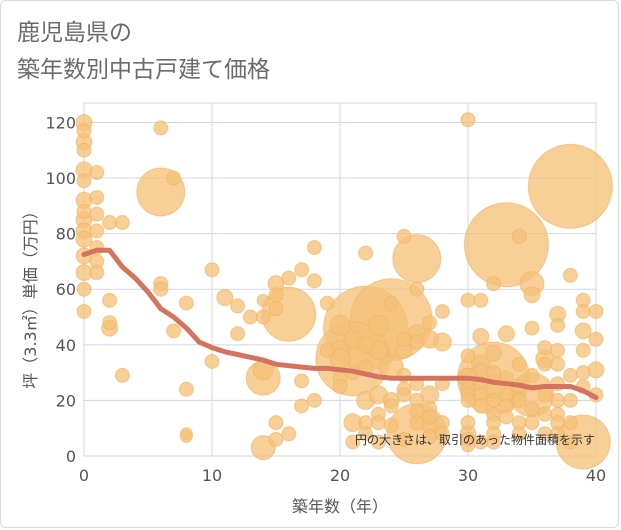 Image resolution: width=621 pixels, height=530 pixels. Describe the element at coordinates (468, 475) in the screenshot. I see `x-tick-label: 30` at that location.